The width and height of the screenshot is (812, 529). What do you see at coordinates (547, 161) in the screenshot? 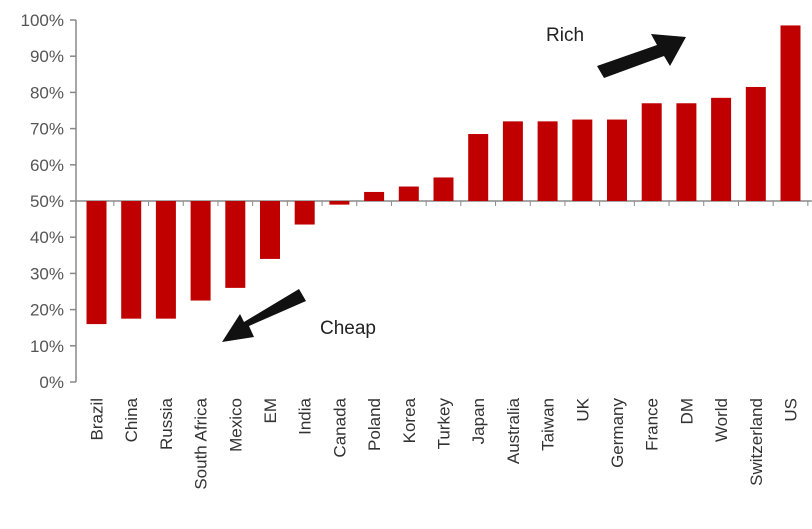
I see `bar-taiwan` at bounding box center [547, 161].